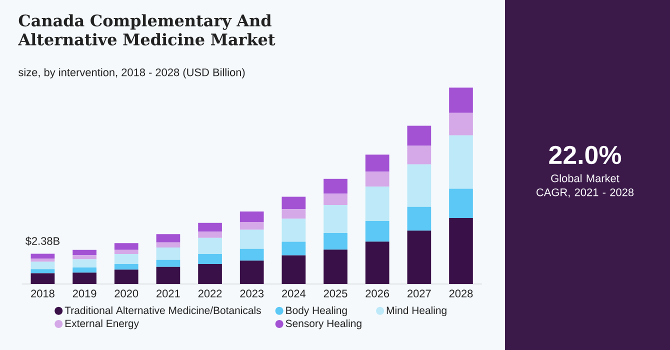  What do you see at coordinates (461, 294) in the screenshot?
I see `x-tick-label: 2028` at bounding box center [461, 294].